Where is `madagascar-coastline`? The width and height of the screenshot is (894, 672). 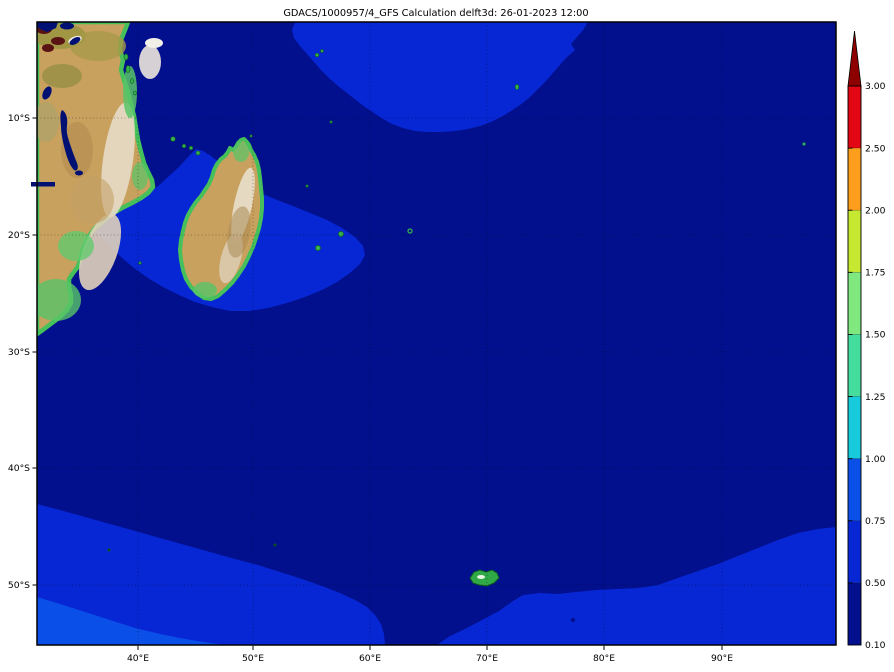 madagascar-coastline is located at coordinates (221, 219).